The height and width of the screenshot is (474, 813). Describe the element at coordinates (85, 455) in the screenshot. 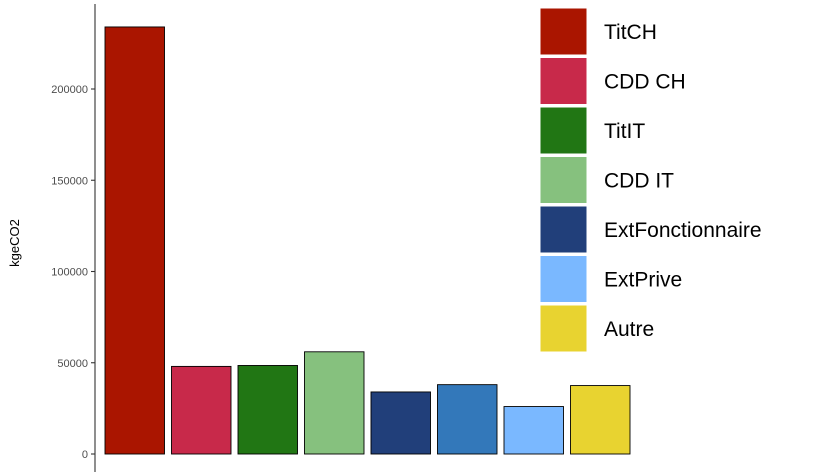

I see `y-tick-label: 0` at that location.